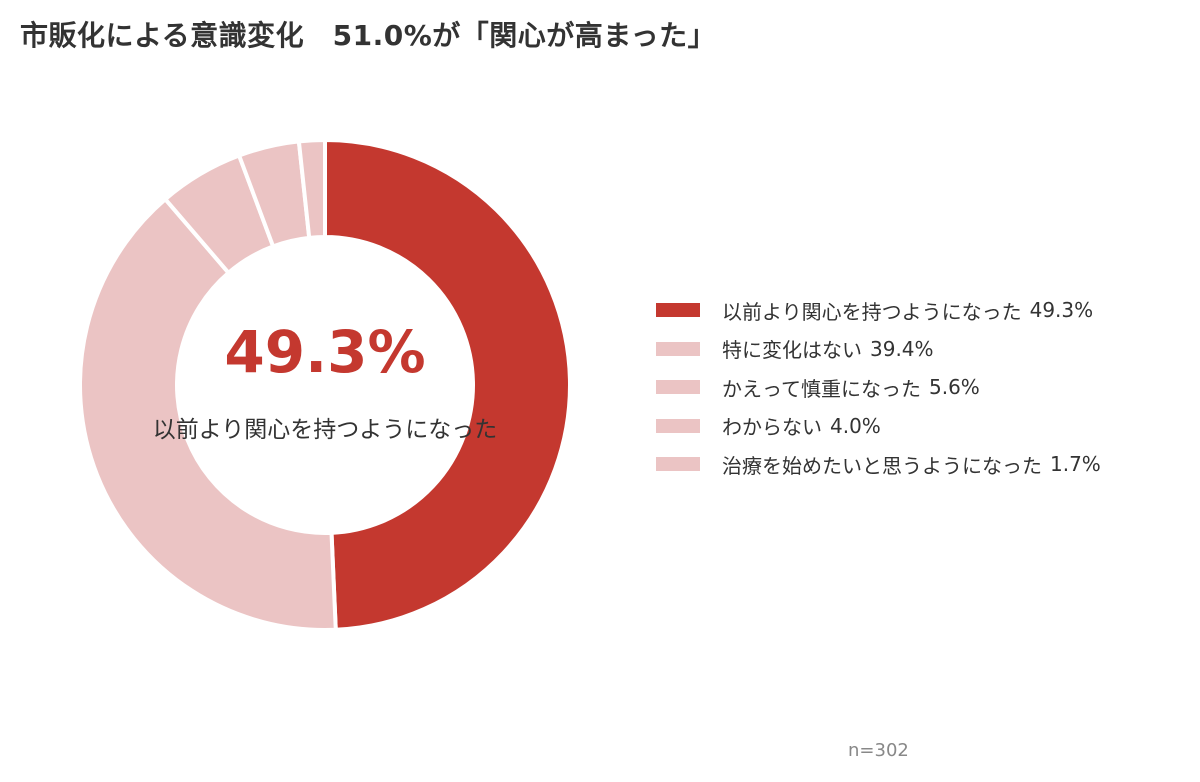 This screenshot has width=1200, height=782. Describe the element at coordinates (792, 350) in the screenshot. I see `legend-label: 特に変化はない` at that location.